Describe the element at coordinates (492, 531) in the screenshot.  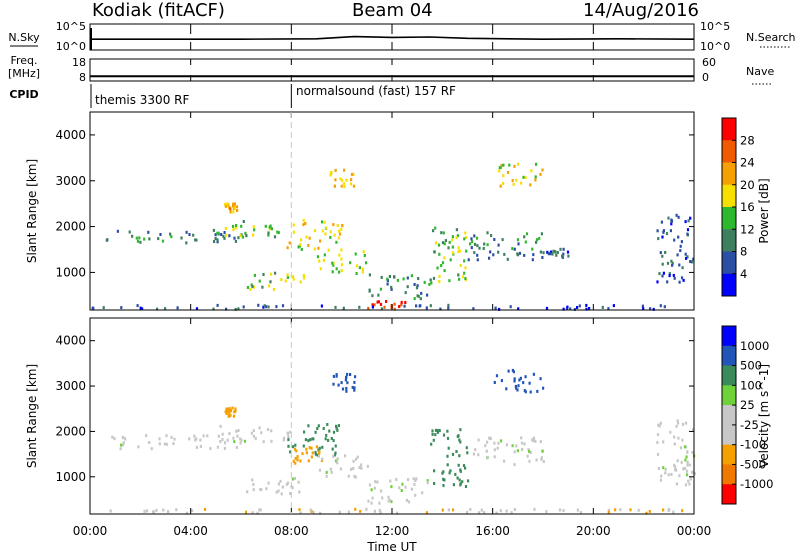
I see `x-tick-label: 16:00` at that location.